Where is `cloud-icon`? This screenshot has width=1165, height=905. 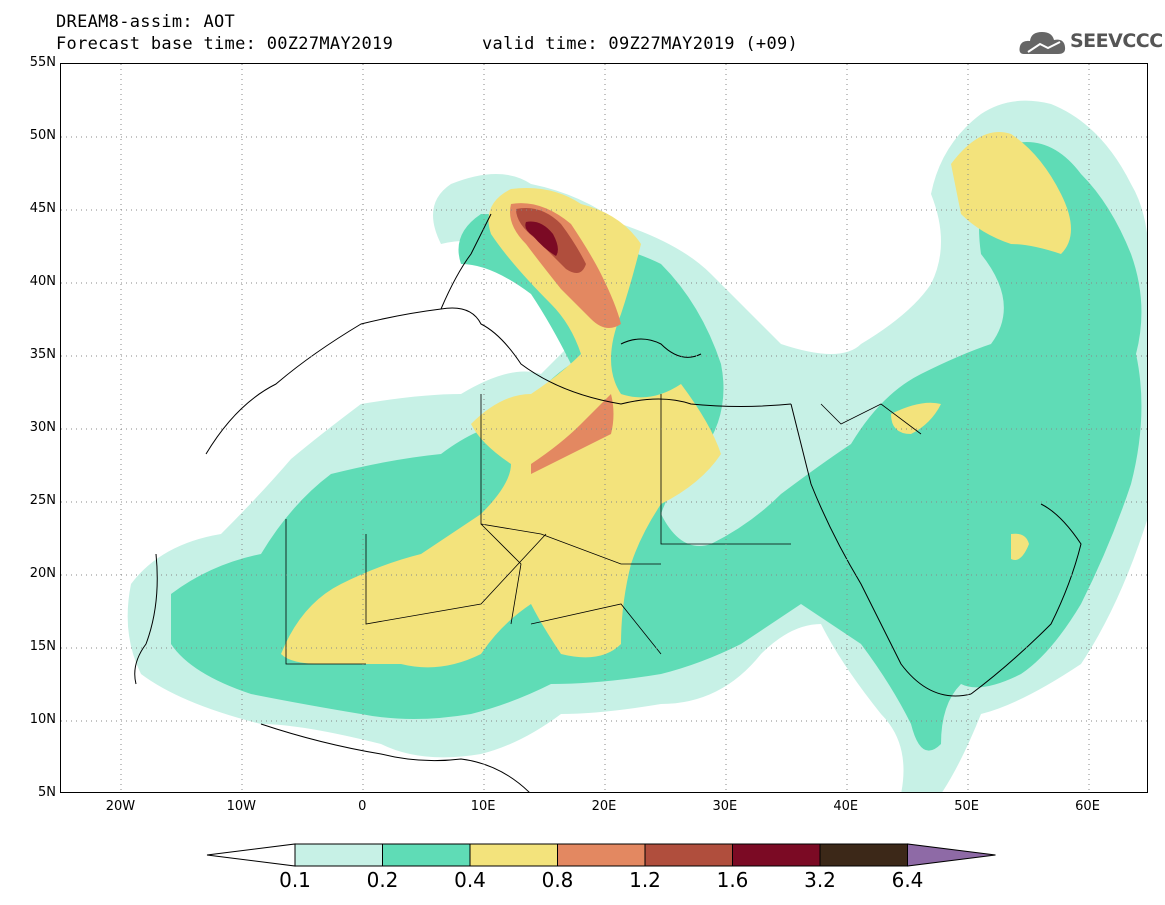 cloud-icon is located at coordinates (1042, 43).